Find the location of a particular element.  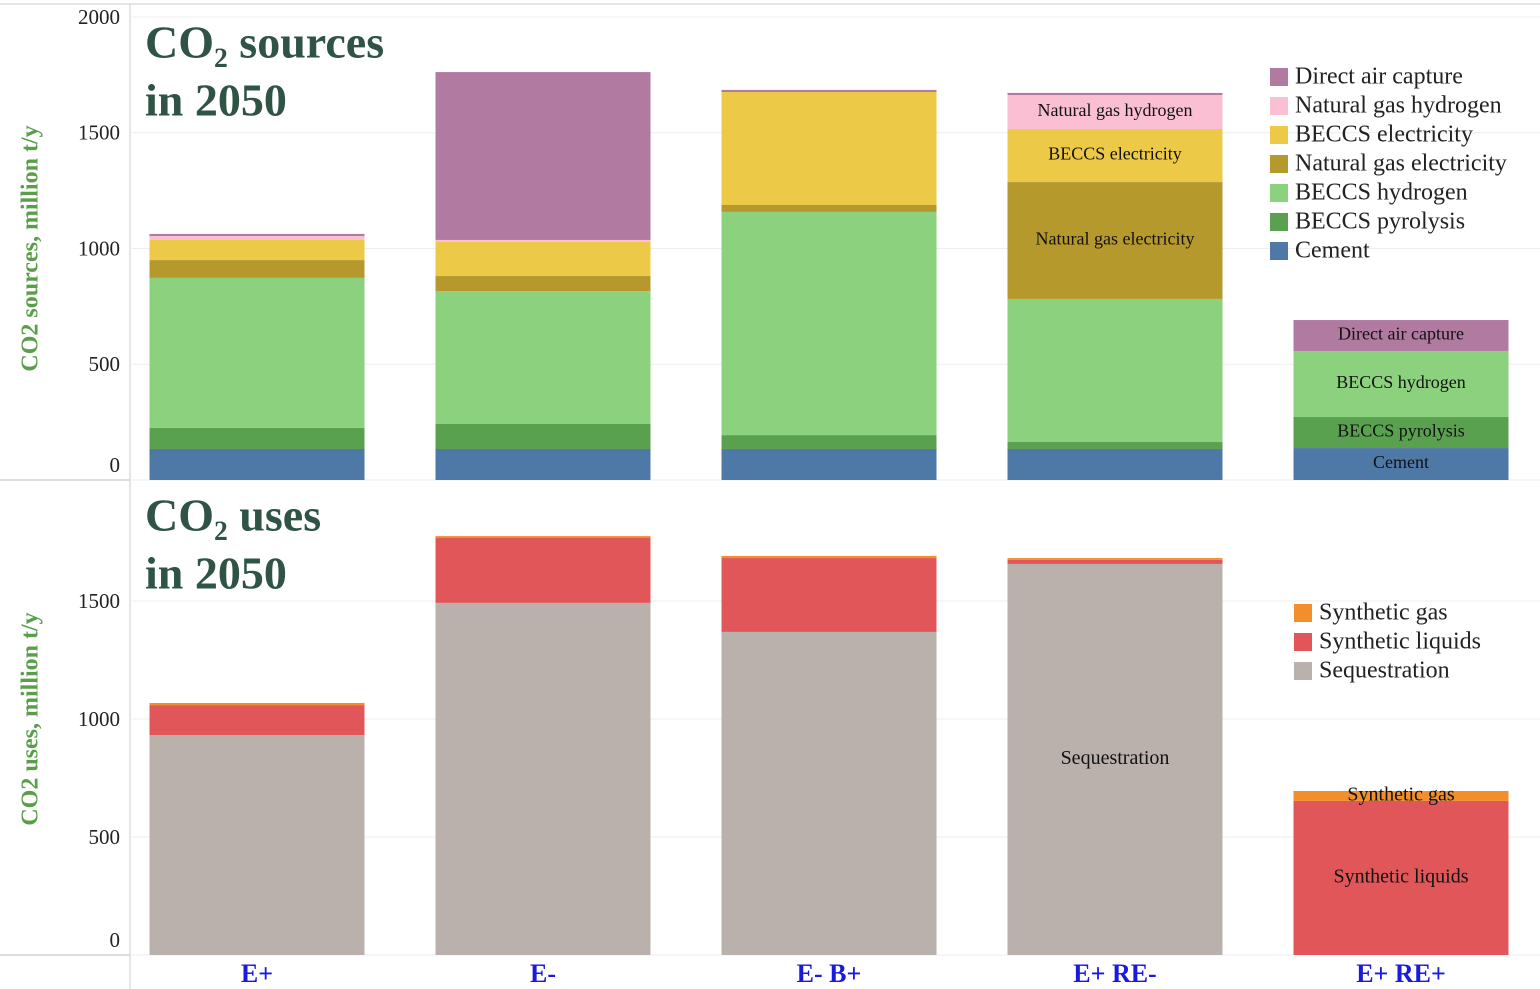

segment-label: Natural gas electricity is located at coordinates (1115, 239).